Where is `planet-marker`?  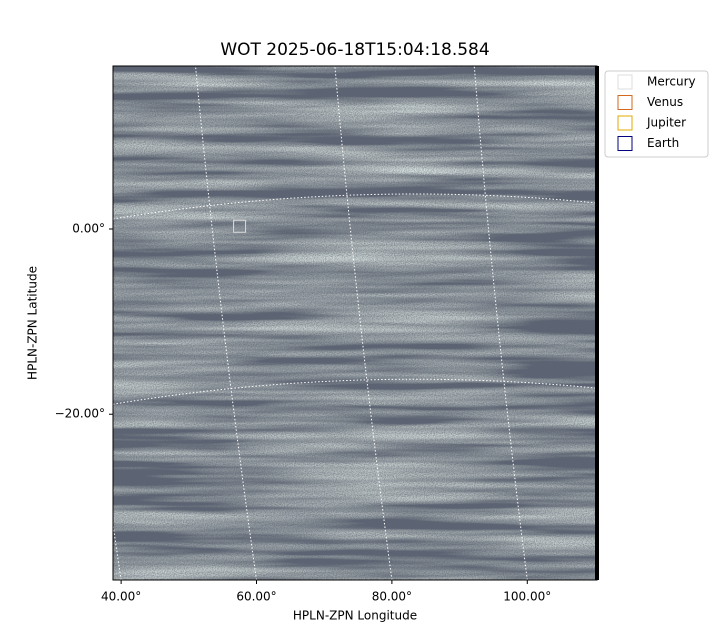 planet-marker is located at coordinates (240, 226).